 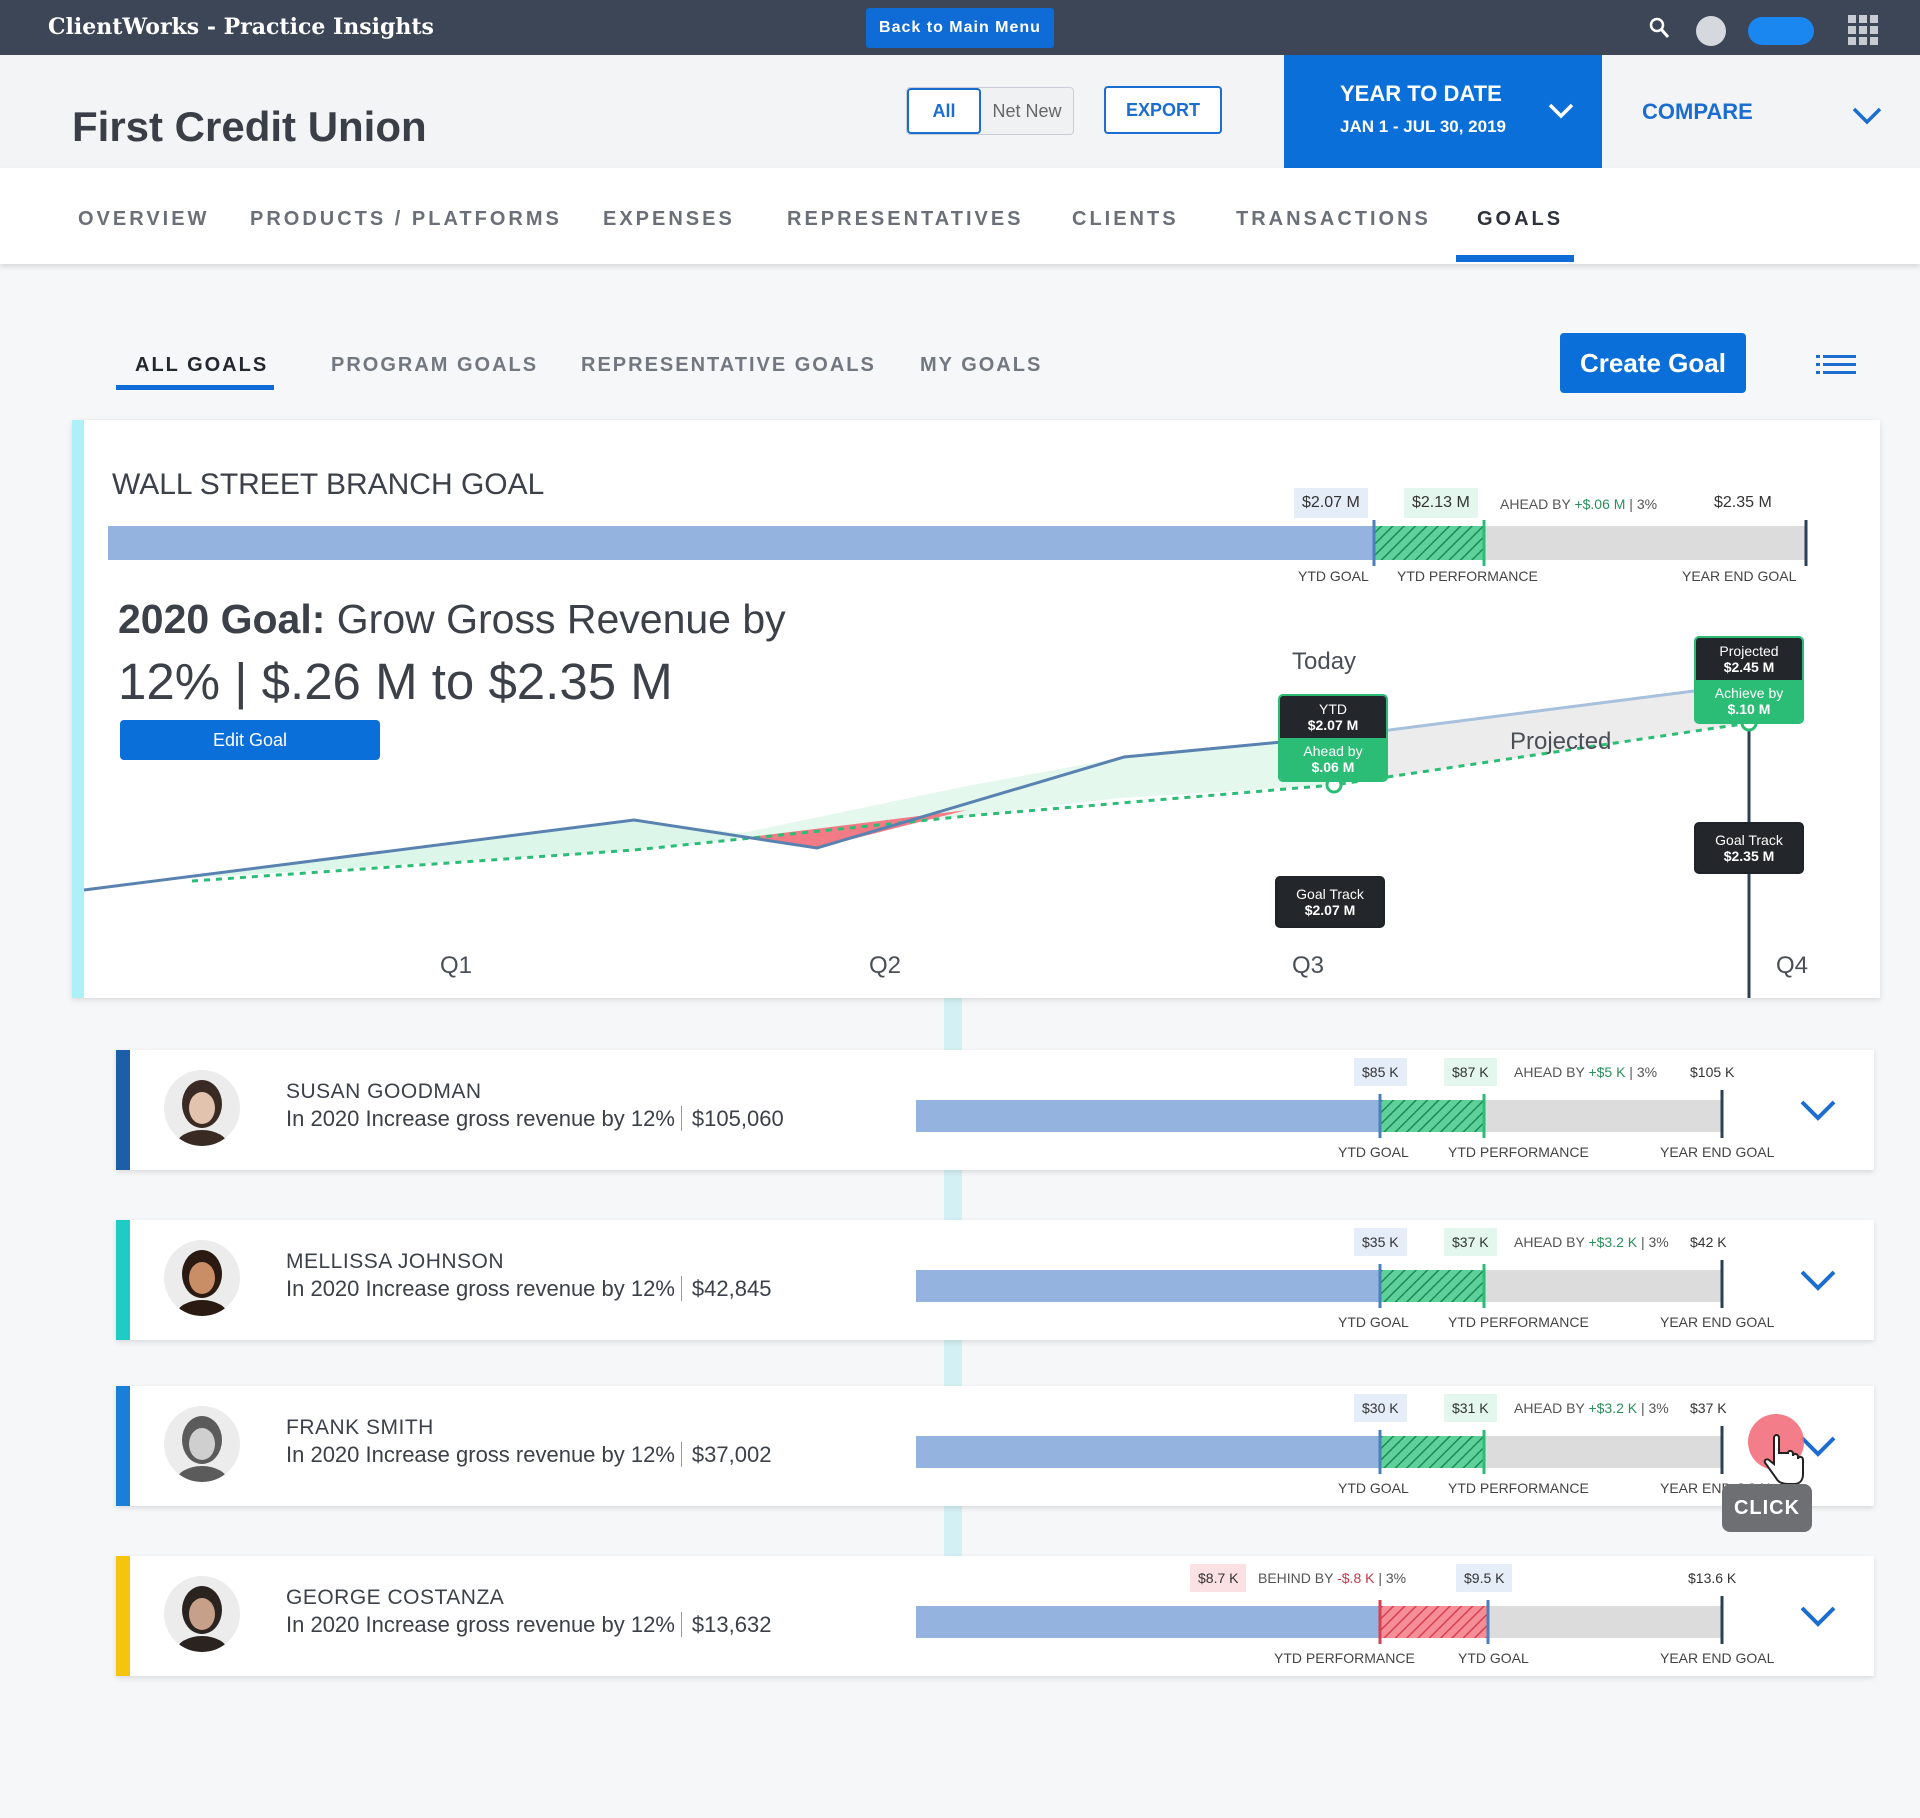 What do you see at coordinates (1520, 219) in the screenshot?
I see `tab-goals: GOALS` at bounding box center [1520, 219].